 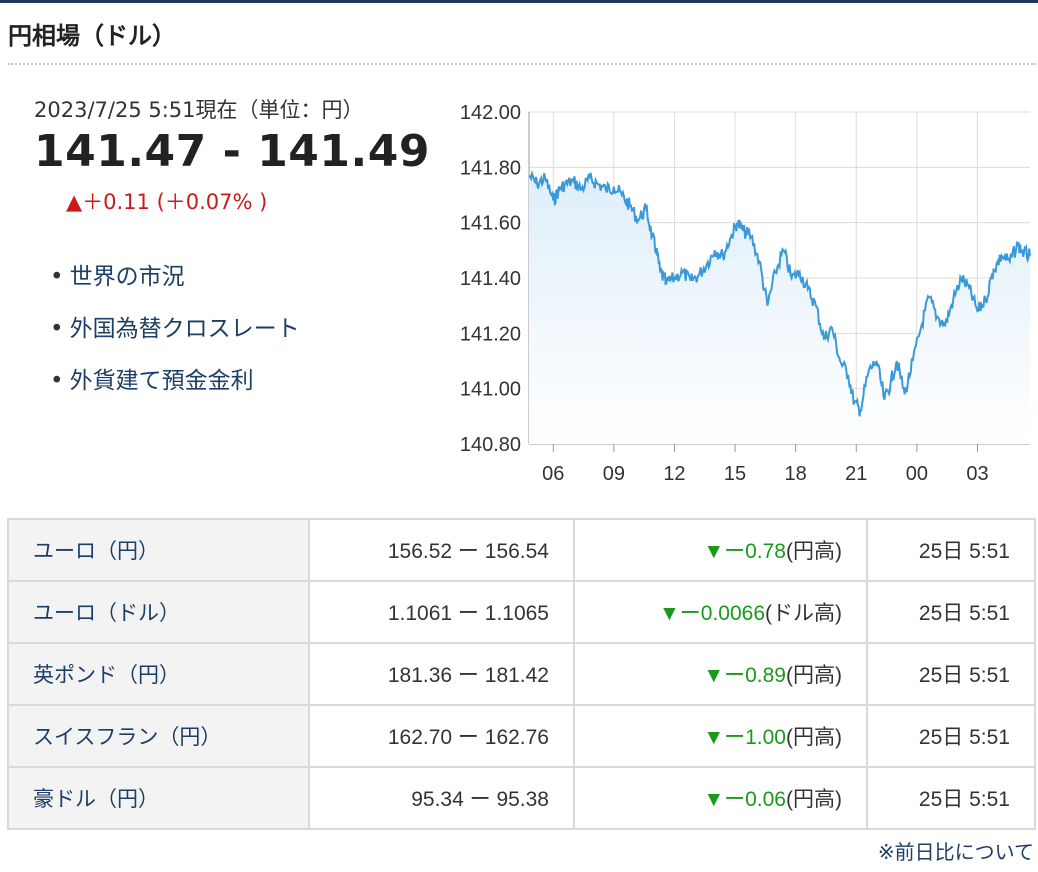 I want to click on y-tick-label: 140.80, so click(x=490, y=445).